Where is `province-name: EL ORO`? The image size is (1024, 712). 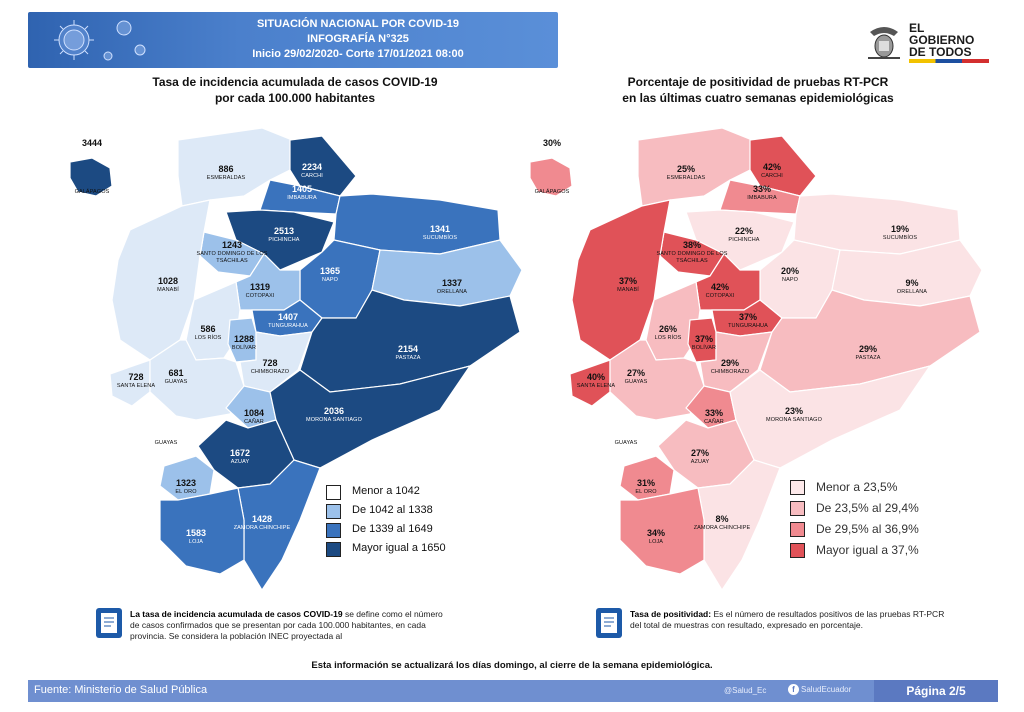 province-name: EL ORO is located at coordinates (186, 492).